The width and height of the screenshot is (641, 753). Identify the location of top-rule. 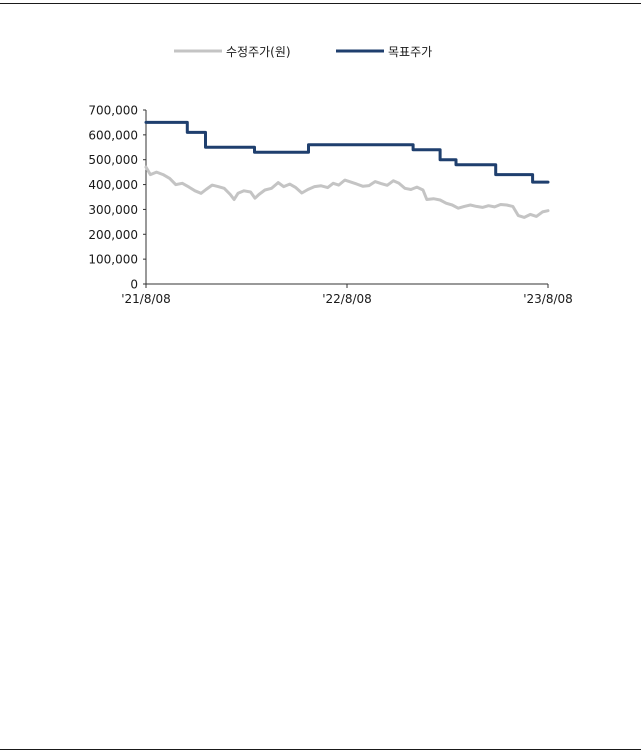
(320, 3).